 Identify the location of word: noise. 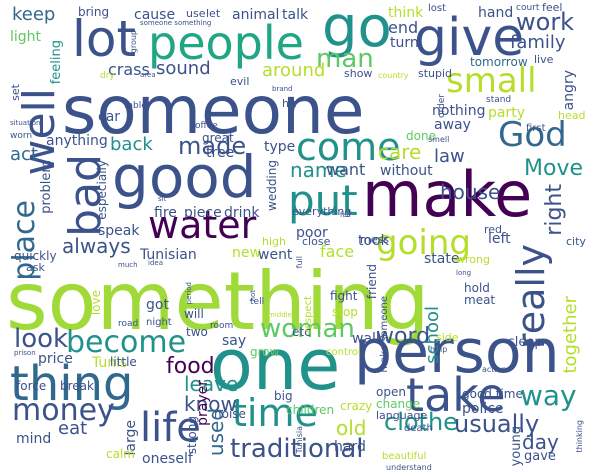
(230, 414).